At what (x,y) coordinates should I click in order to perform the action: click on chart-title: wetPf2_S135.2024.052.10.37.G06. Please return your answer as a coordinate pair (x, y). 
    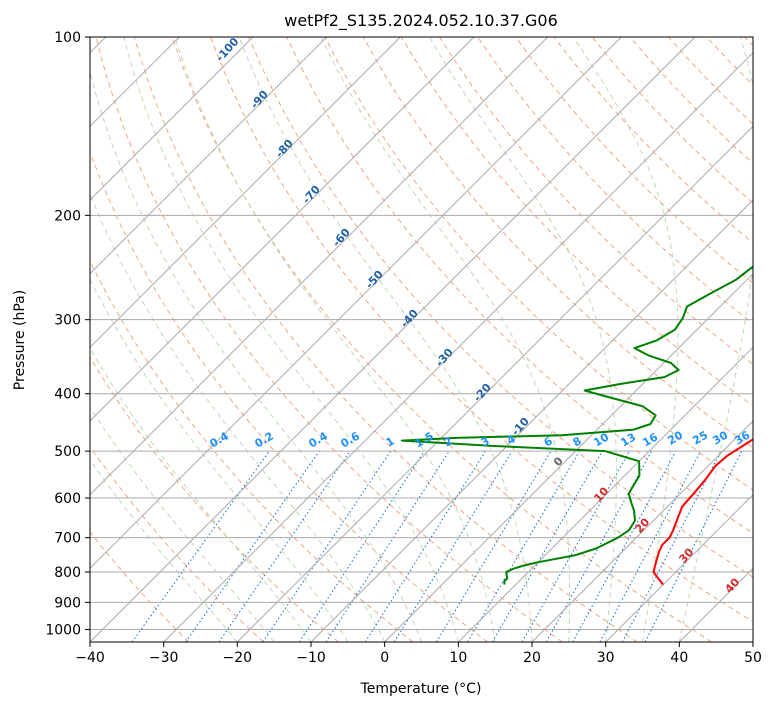
    Looking at the image, I should click on (421, 21).